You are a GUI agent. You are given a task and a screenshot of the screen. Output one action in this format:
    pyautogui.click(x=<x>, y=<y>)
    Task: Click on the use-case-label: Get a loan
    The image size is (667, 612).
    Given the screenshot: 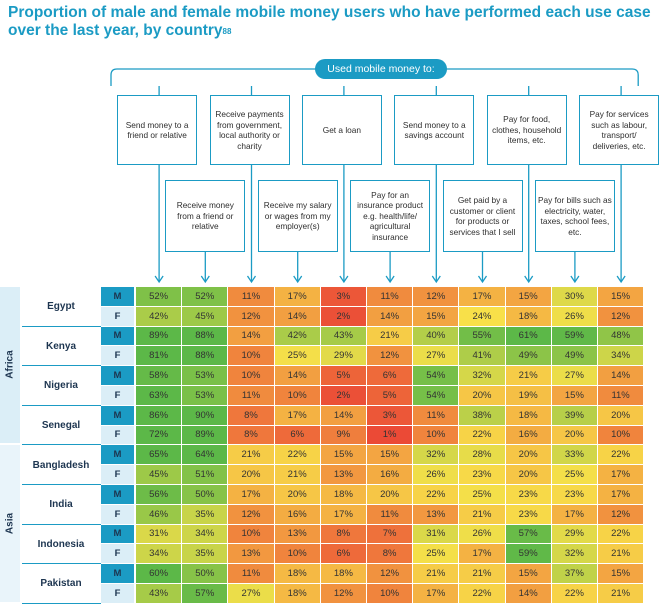 What is the action you would take?
    pyautogui.click(x=342, y=129)
    